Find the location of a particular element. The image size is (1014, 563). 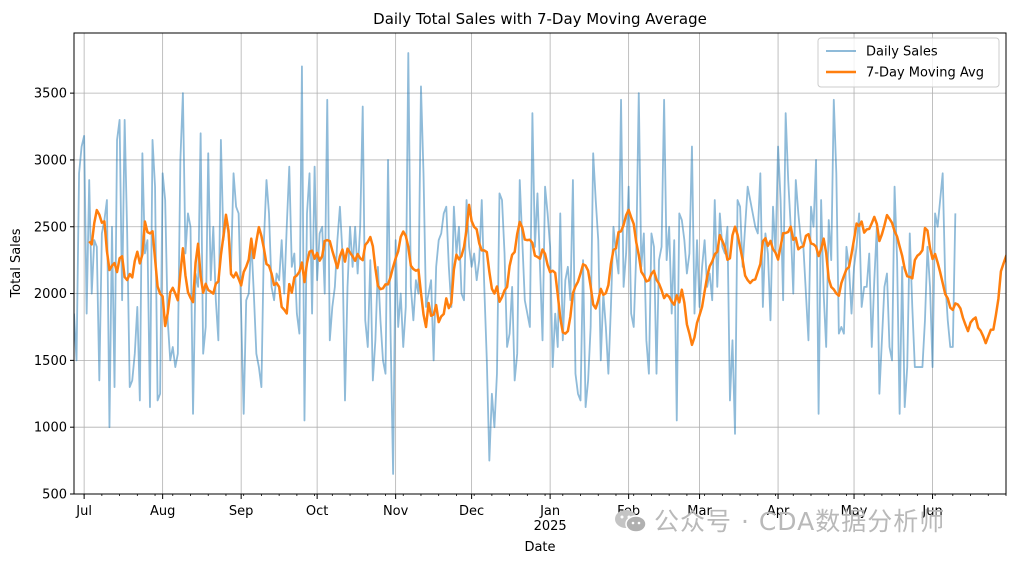

legend-label-daily-sales: Daily Sales is located at coordinates (902, 52).